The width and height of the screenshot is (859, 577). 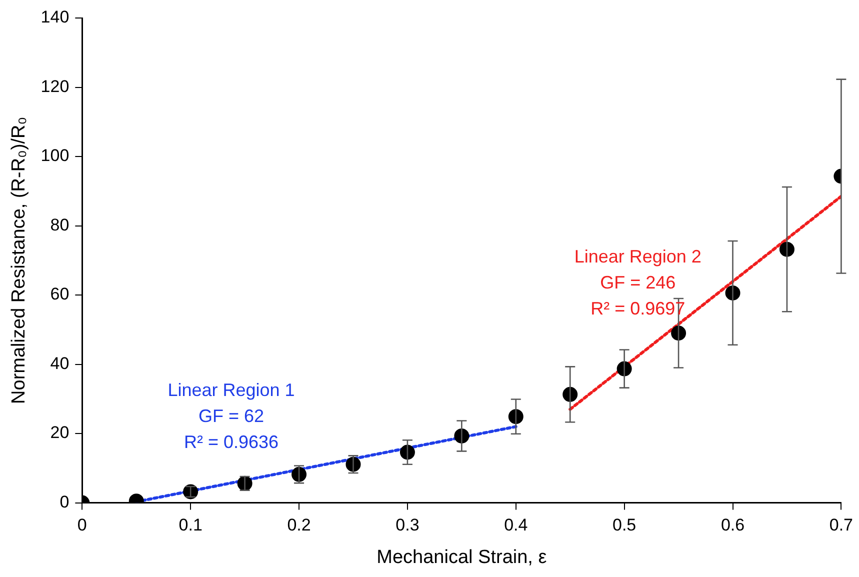 What do you see at coordinates (462, 557) in the screenshot?
I see `x-axis-title: Mechanical Strain, ε` at bounding box center [462, 557].